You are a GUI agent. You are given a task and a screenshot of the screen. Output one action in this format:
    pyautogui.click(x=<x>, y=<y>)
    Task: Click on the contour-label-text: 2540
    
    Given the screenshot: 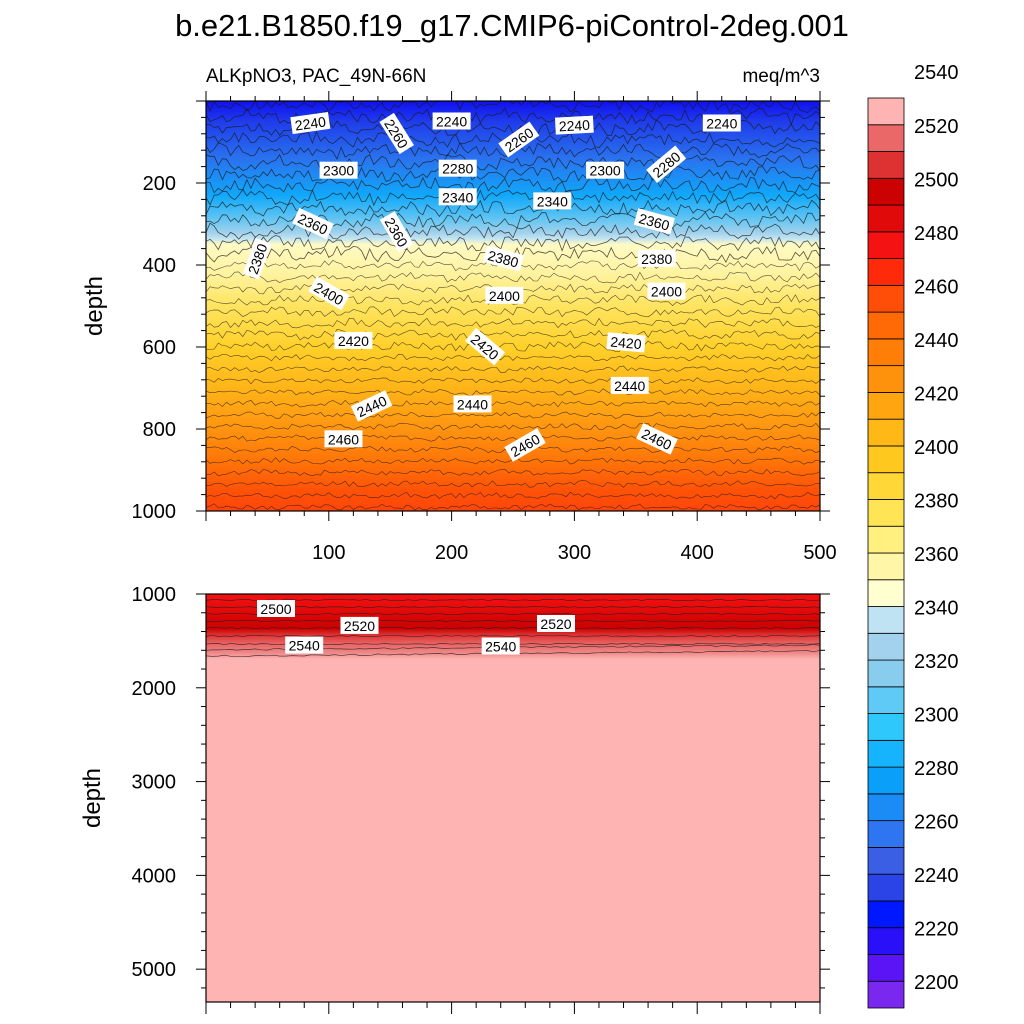 What is the action you would take?
    pyautogui.click(x=500, y=647)
    